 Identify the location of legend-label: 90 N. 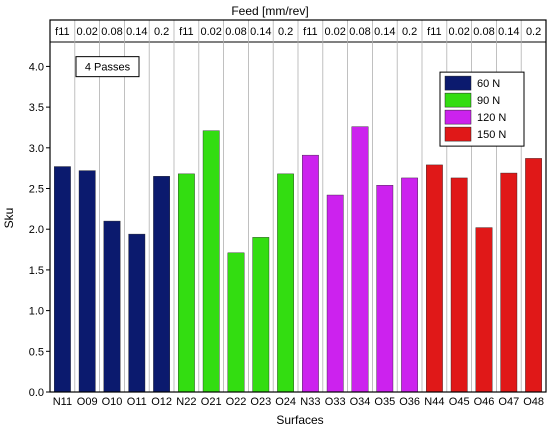
(488, 101).